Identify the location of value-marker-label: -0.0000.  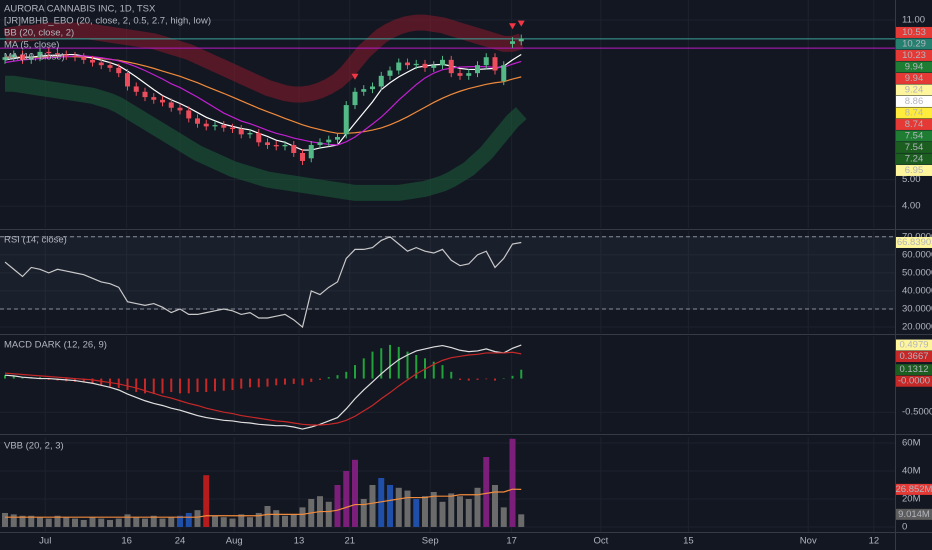
(914, 381).